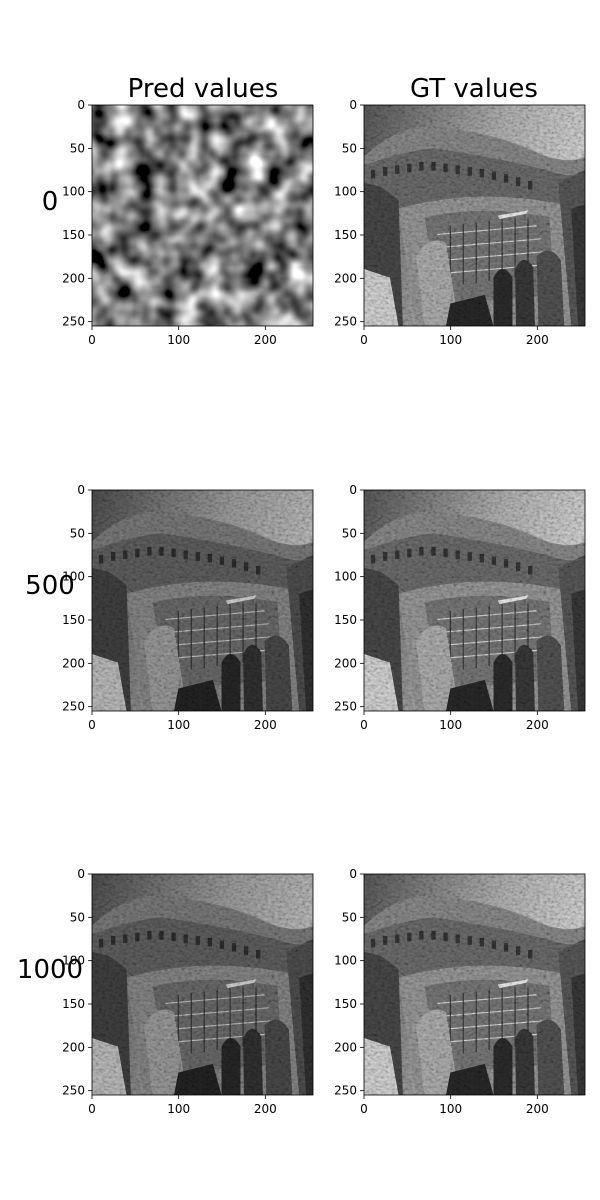 The width and height of the screenshot is (600, 1200). Describe the element at coordinates (474, 89) in the screenshot. I see `column-title-gt: GT values` at that location.